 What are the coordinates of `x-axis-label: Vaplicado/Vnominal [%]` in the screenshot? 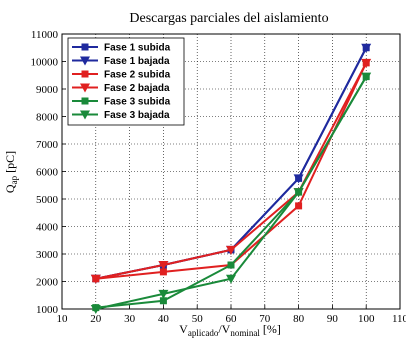 It's located at (230, 330).